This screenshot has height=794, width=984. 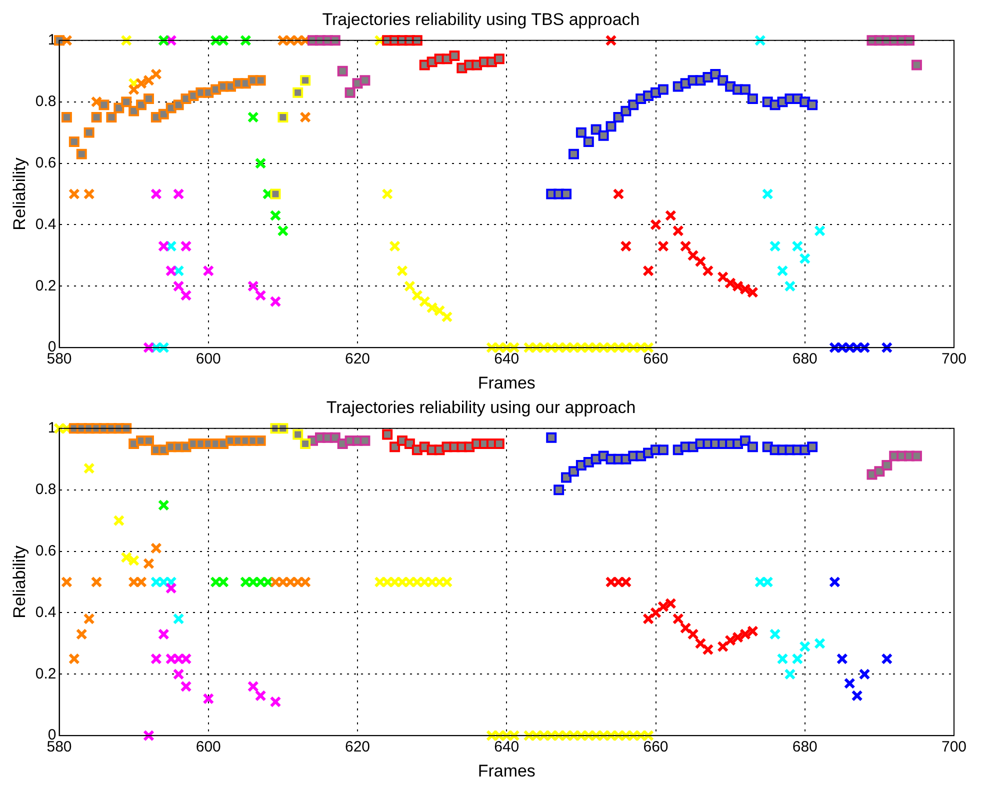 What do you see at coordinates (481, 19) in the screenshot?
I see `chart-title: Trajectories reliability using TBS approach` at bounding box center [481, 19].